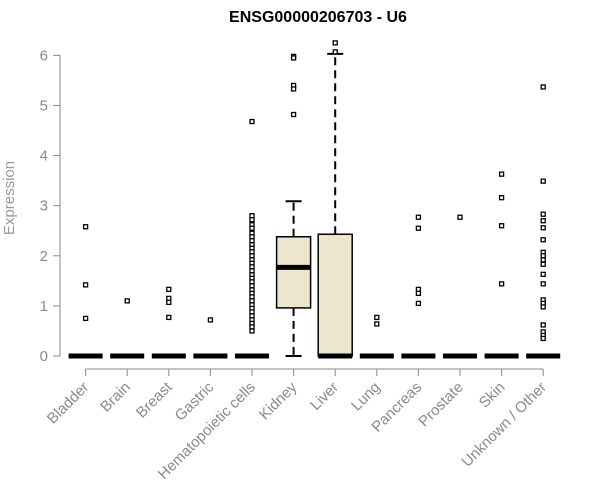 This screenshot has width=600, height=500. Describe the element at coordinates (9, 198) in the screenshot. I see `y-axis-label: Expression` at that location.